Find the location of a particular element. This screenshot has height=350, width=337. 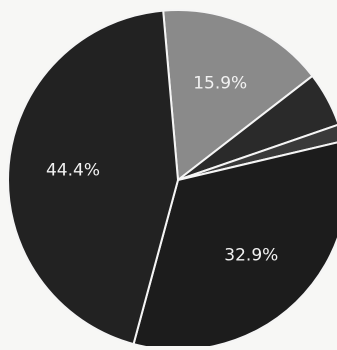

slice-label-0: 15.9% is located at coordinates (220, 83).